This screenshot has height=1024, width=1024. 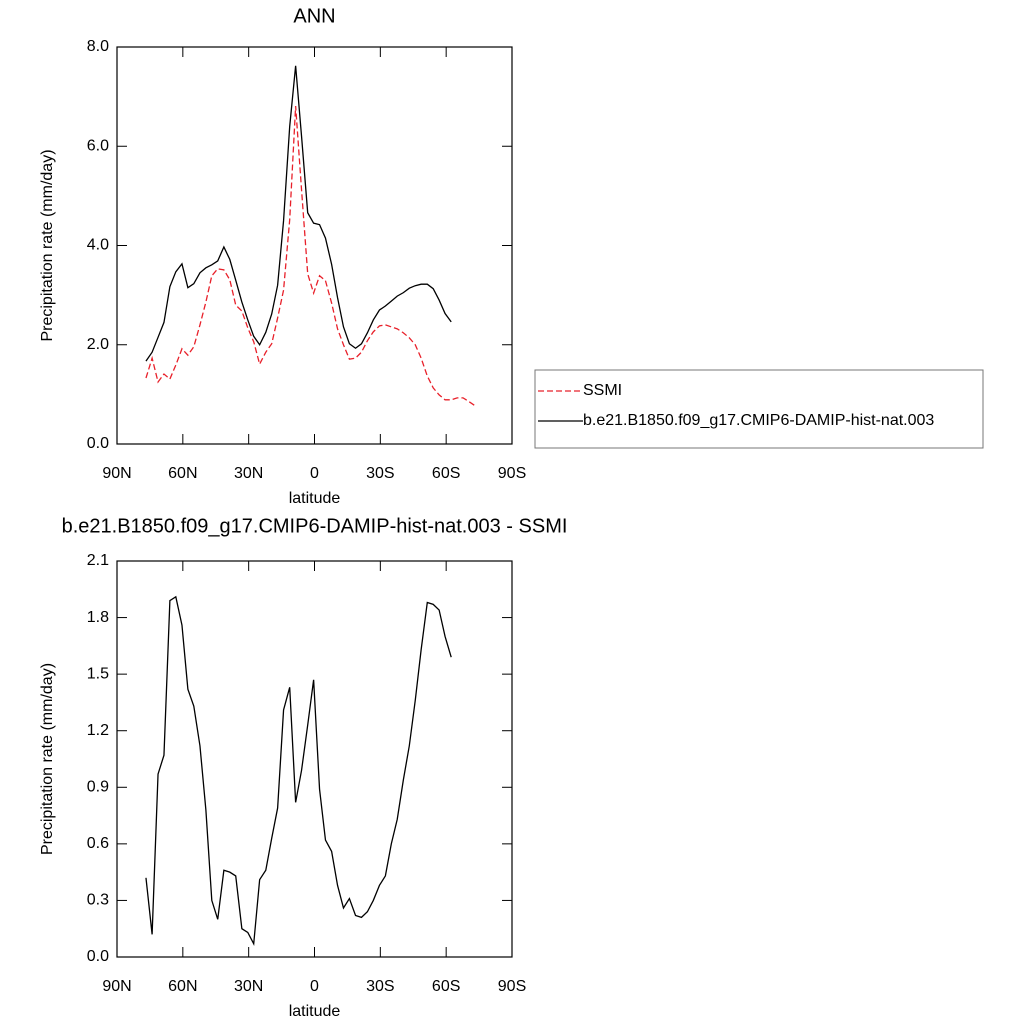 I want to click on y-tick-label: 0.3, so click(x=98, y=900).